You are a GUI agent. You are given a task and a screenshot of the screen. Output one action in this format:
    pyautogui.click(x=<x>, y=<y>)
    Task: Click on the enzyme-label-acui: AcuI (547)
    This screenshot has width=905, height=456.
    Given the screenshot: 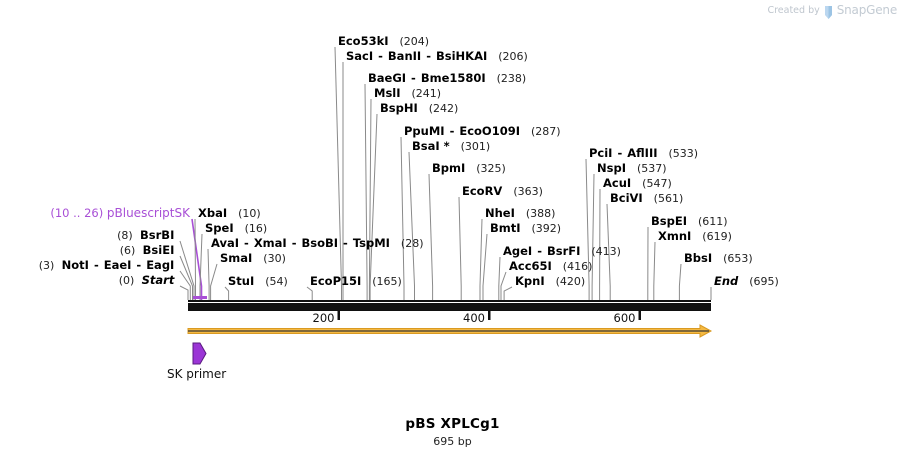 What is the action you would take?
    pyautogui.click(x=637, y=183)
    